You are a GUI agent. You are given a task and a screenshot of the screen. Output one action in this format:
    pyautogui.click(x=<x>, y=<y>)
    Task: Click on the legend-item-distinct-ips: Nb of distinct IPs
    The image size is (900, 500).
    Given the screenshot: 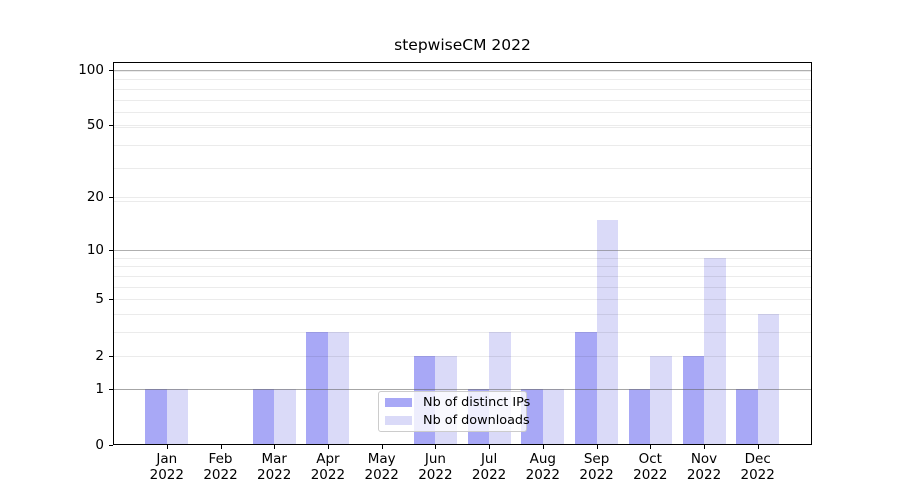 What is the action you would take?
    pyautogui.click(x=457, y=402)
    